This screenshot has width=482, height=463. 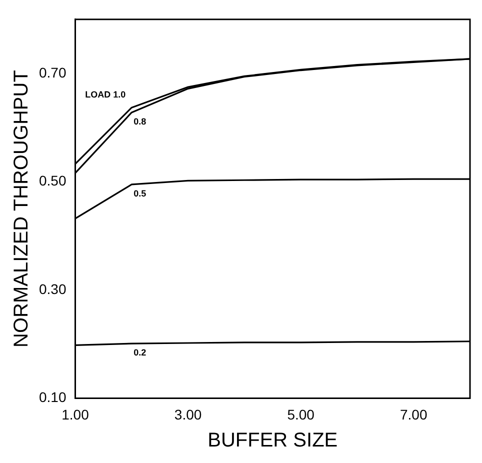 I want to click on y-tick-label: 0.10, so click(x=52, y=397).